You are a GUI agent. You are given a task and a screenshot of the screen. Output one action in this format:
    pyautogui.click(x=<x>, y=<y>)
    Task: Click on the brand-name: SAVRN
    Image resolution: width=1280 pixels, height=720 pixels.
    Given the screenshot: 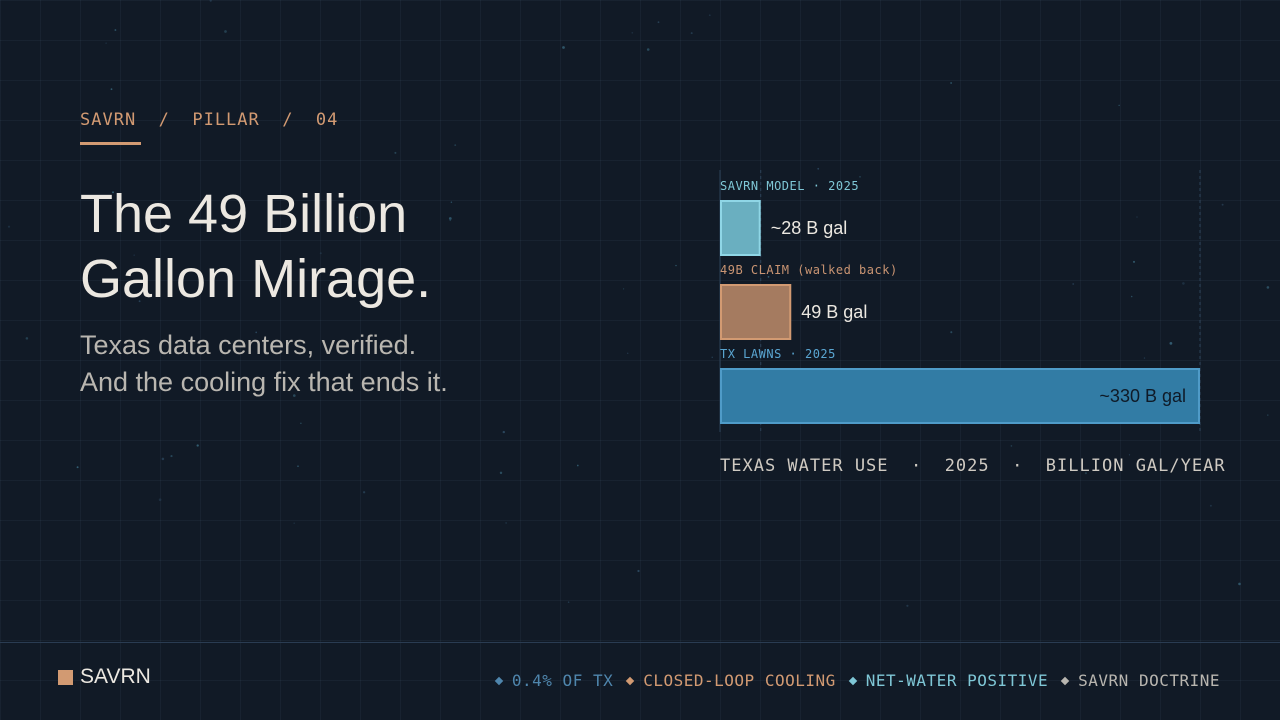 What is the action you would take?
    pyautogui.click(x=115, y=676)
    